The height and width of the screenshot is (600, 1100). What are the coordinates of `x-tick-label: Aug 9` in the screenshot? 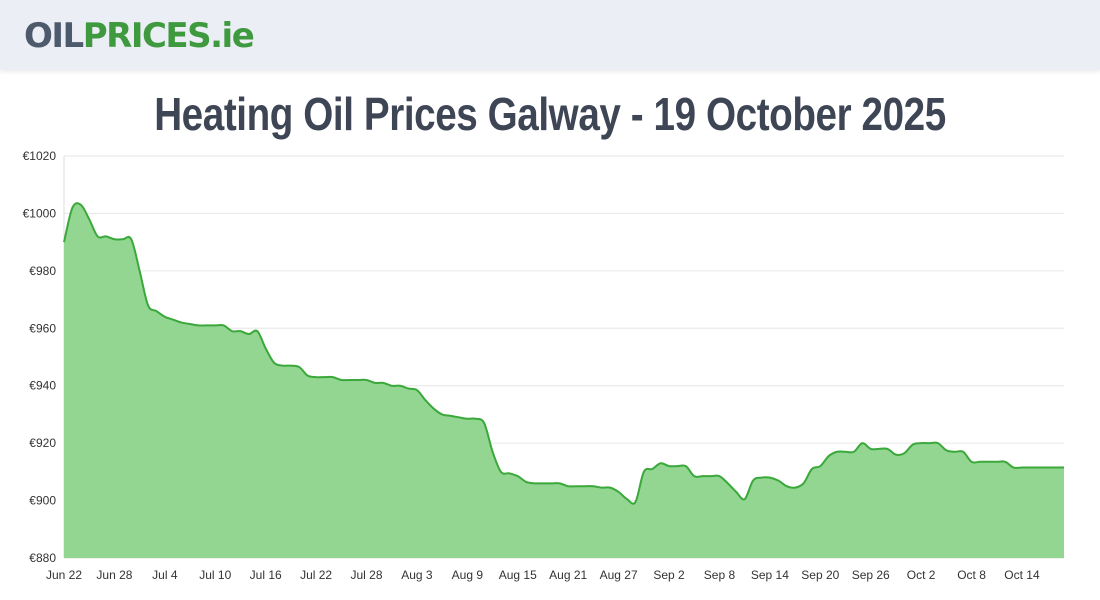 It's located at (468, 575).